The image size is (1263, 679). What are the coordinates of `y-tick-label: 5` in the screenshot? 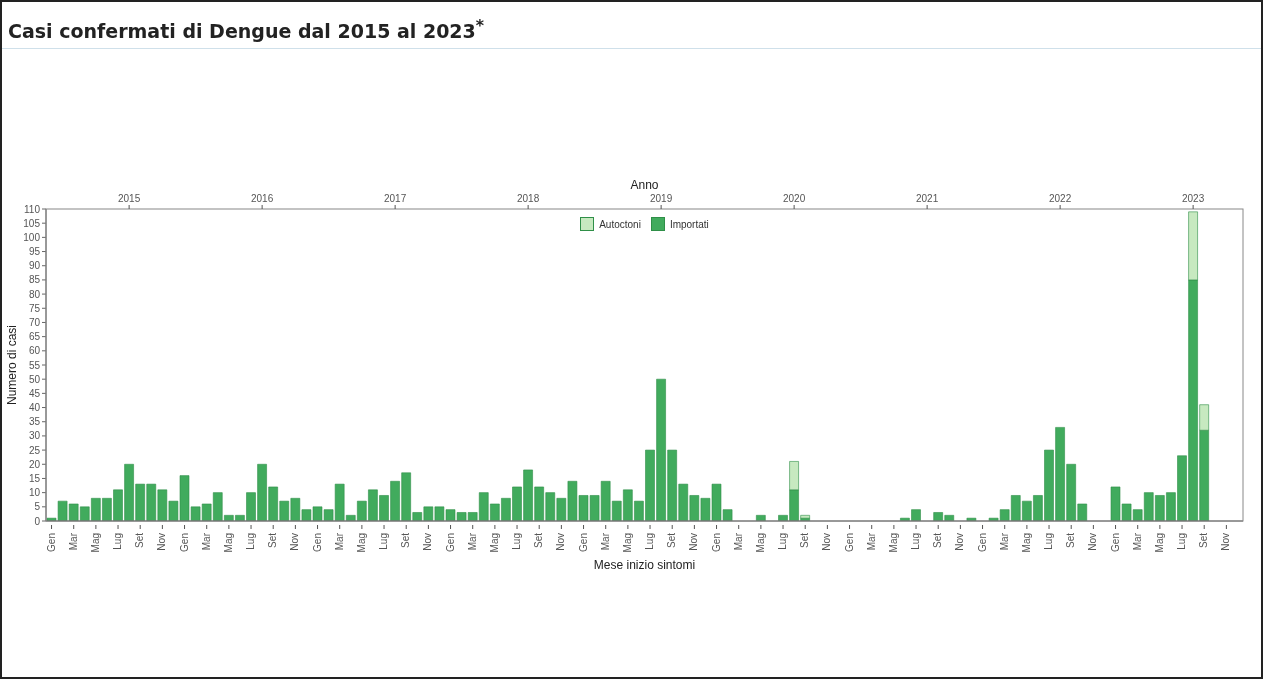 It's located at (37, 507).